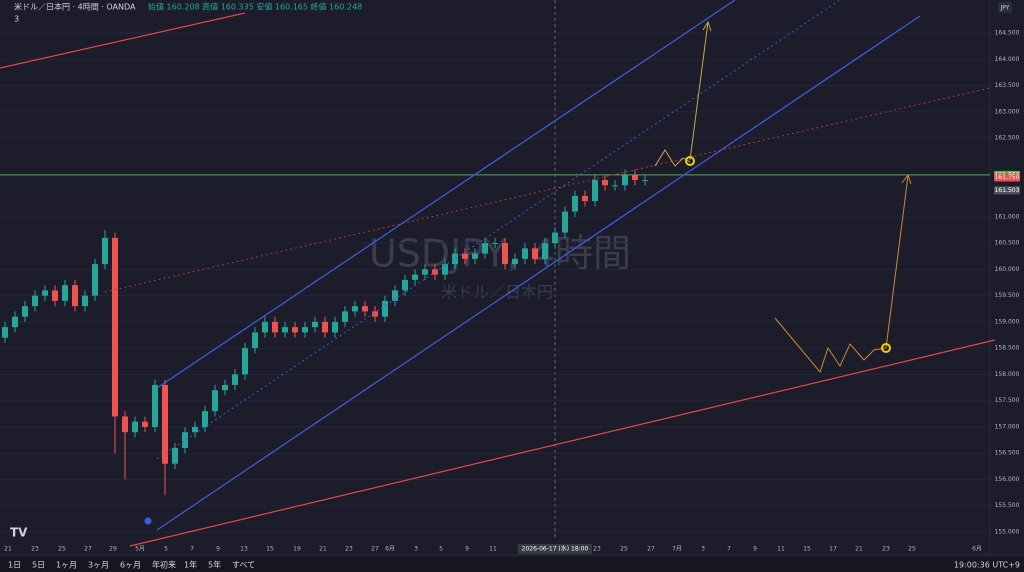 The height and width of the screenshot is (572, 1024). Describe the element at coordinates (66, 565) in the screenshot. I see `range-button: 1ヶ月` at that location.